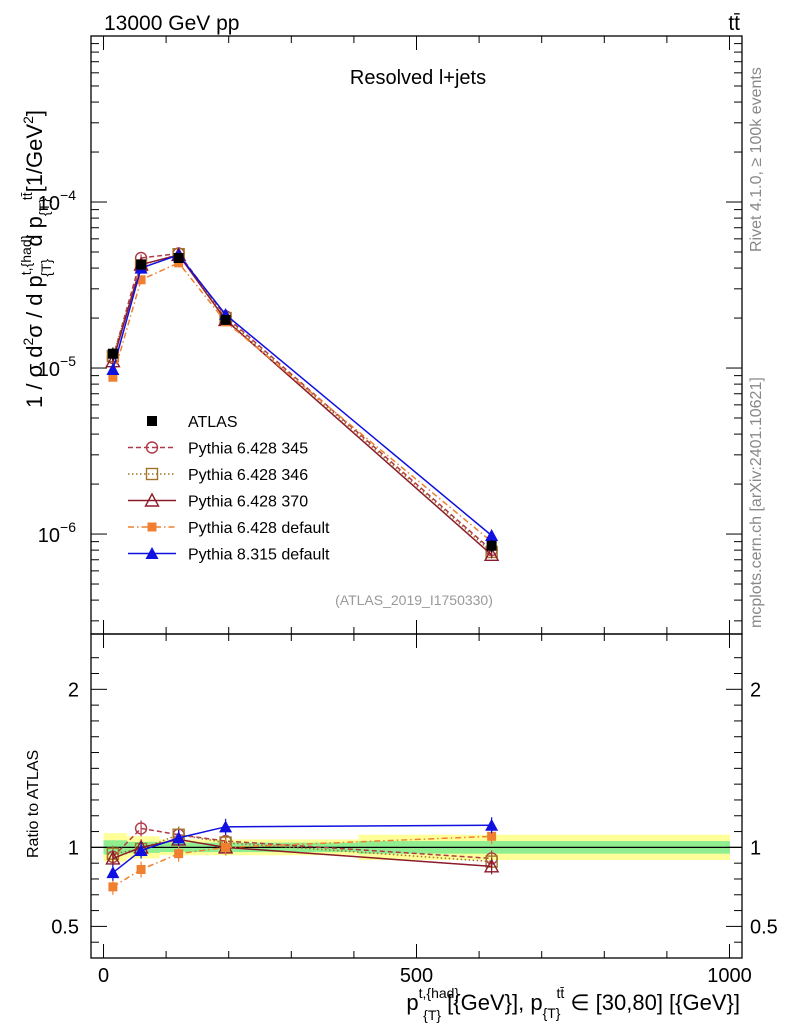 Image resolution: width=786 pixels, height=1024 pixels. Describe the element at coordinates (418, 78) in the screenshot. I see `chart-title: Resolved l+jets` at that location.